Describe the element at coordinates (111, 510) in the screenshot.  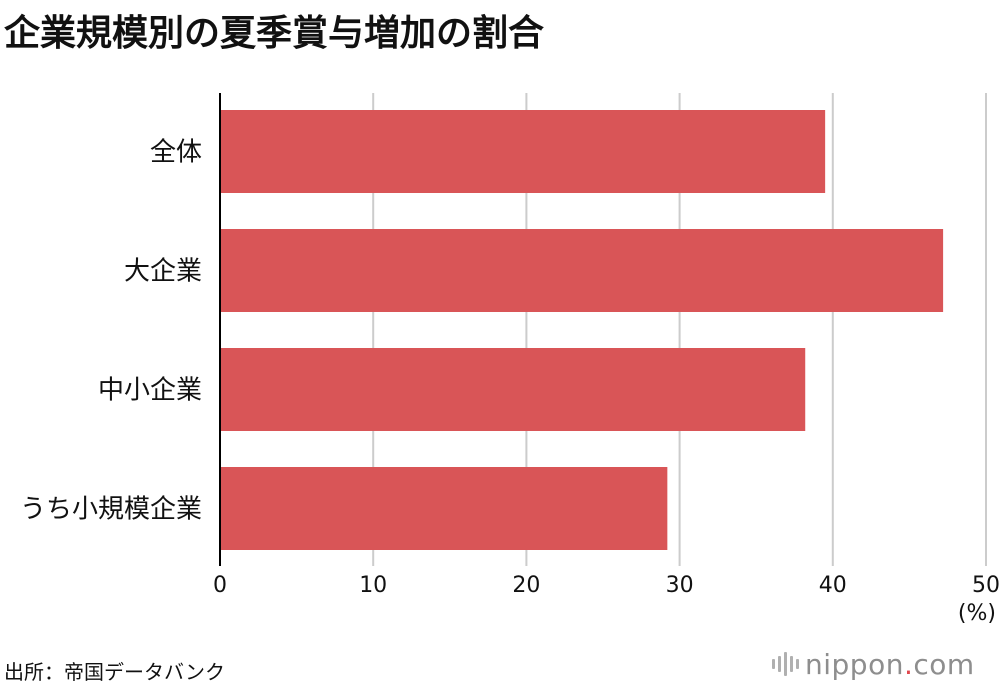
I see `category-label: うち小規模企業` at that location.